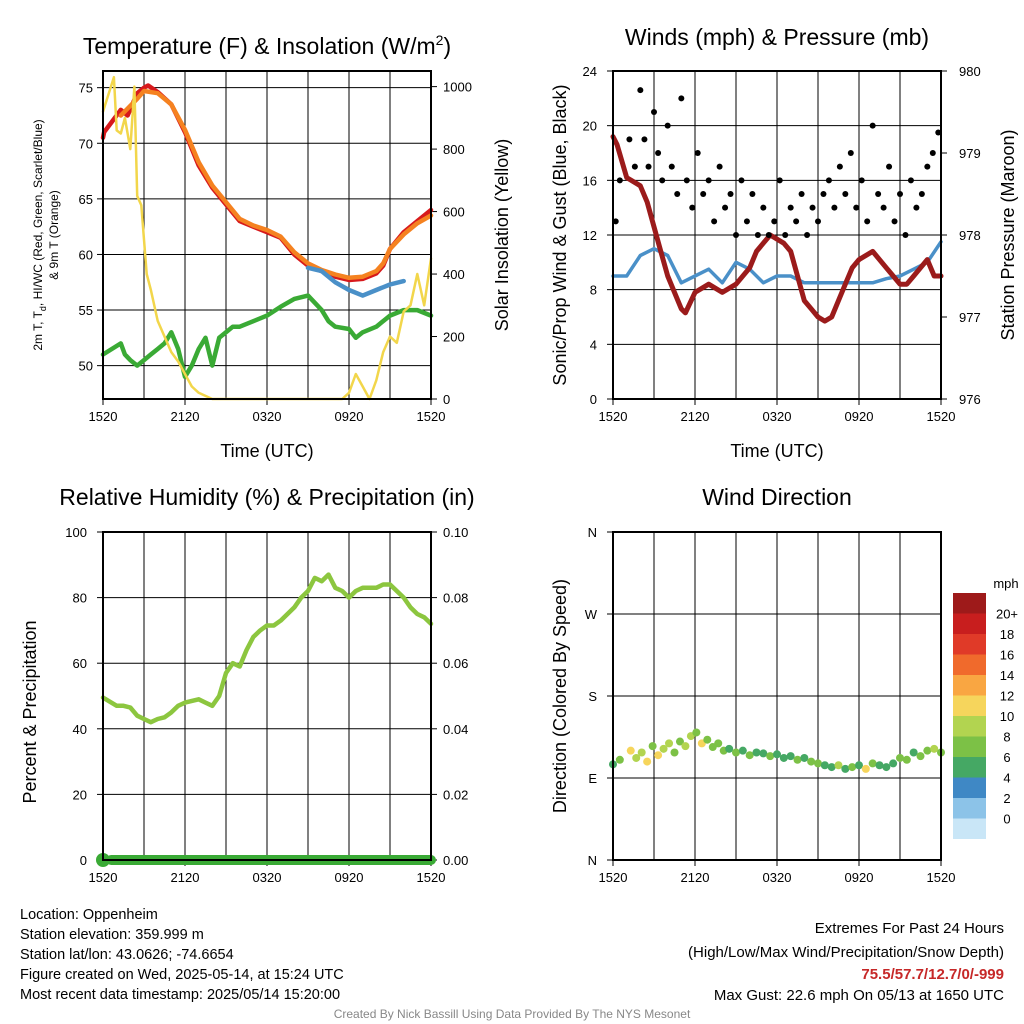 The height and width of the screenshot is (1024, 1024). I want to click on y-right-tick-label: 0.00, so click(455, 860).